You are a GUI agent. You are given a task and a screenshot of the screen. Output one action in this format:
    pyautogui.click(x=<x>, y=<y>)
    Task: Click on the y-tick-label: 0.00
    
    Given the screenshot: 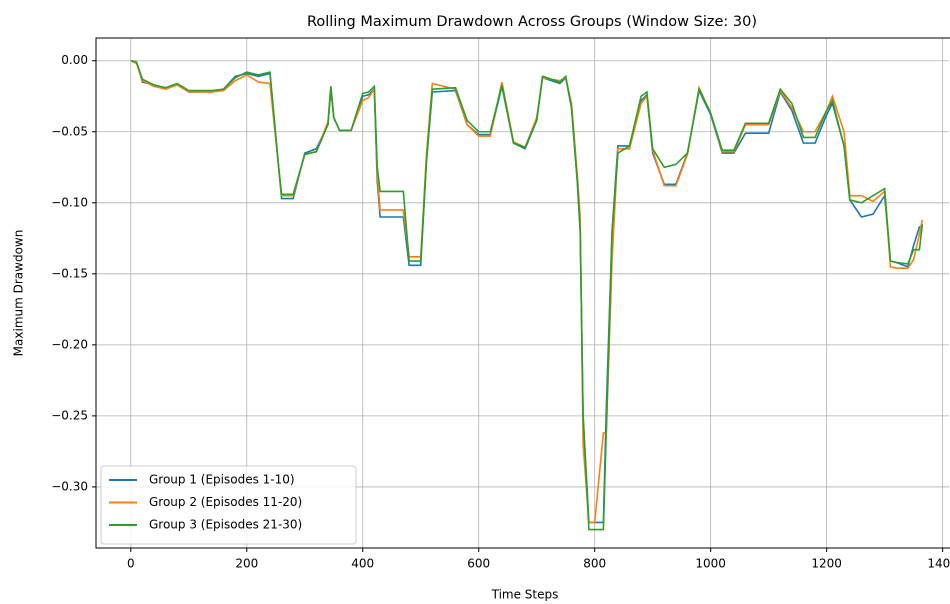 What is the action you would take?
    pyautogui.click(x=74, y=60)
    